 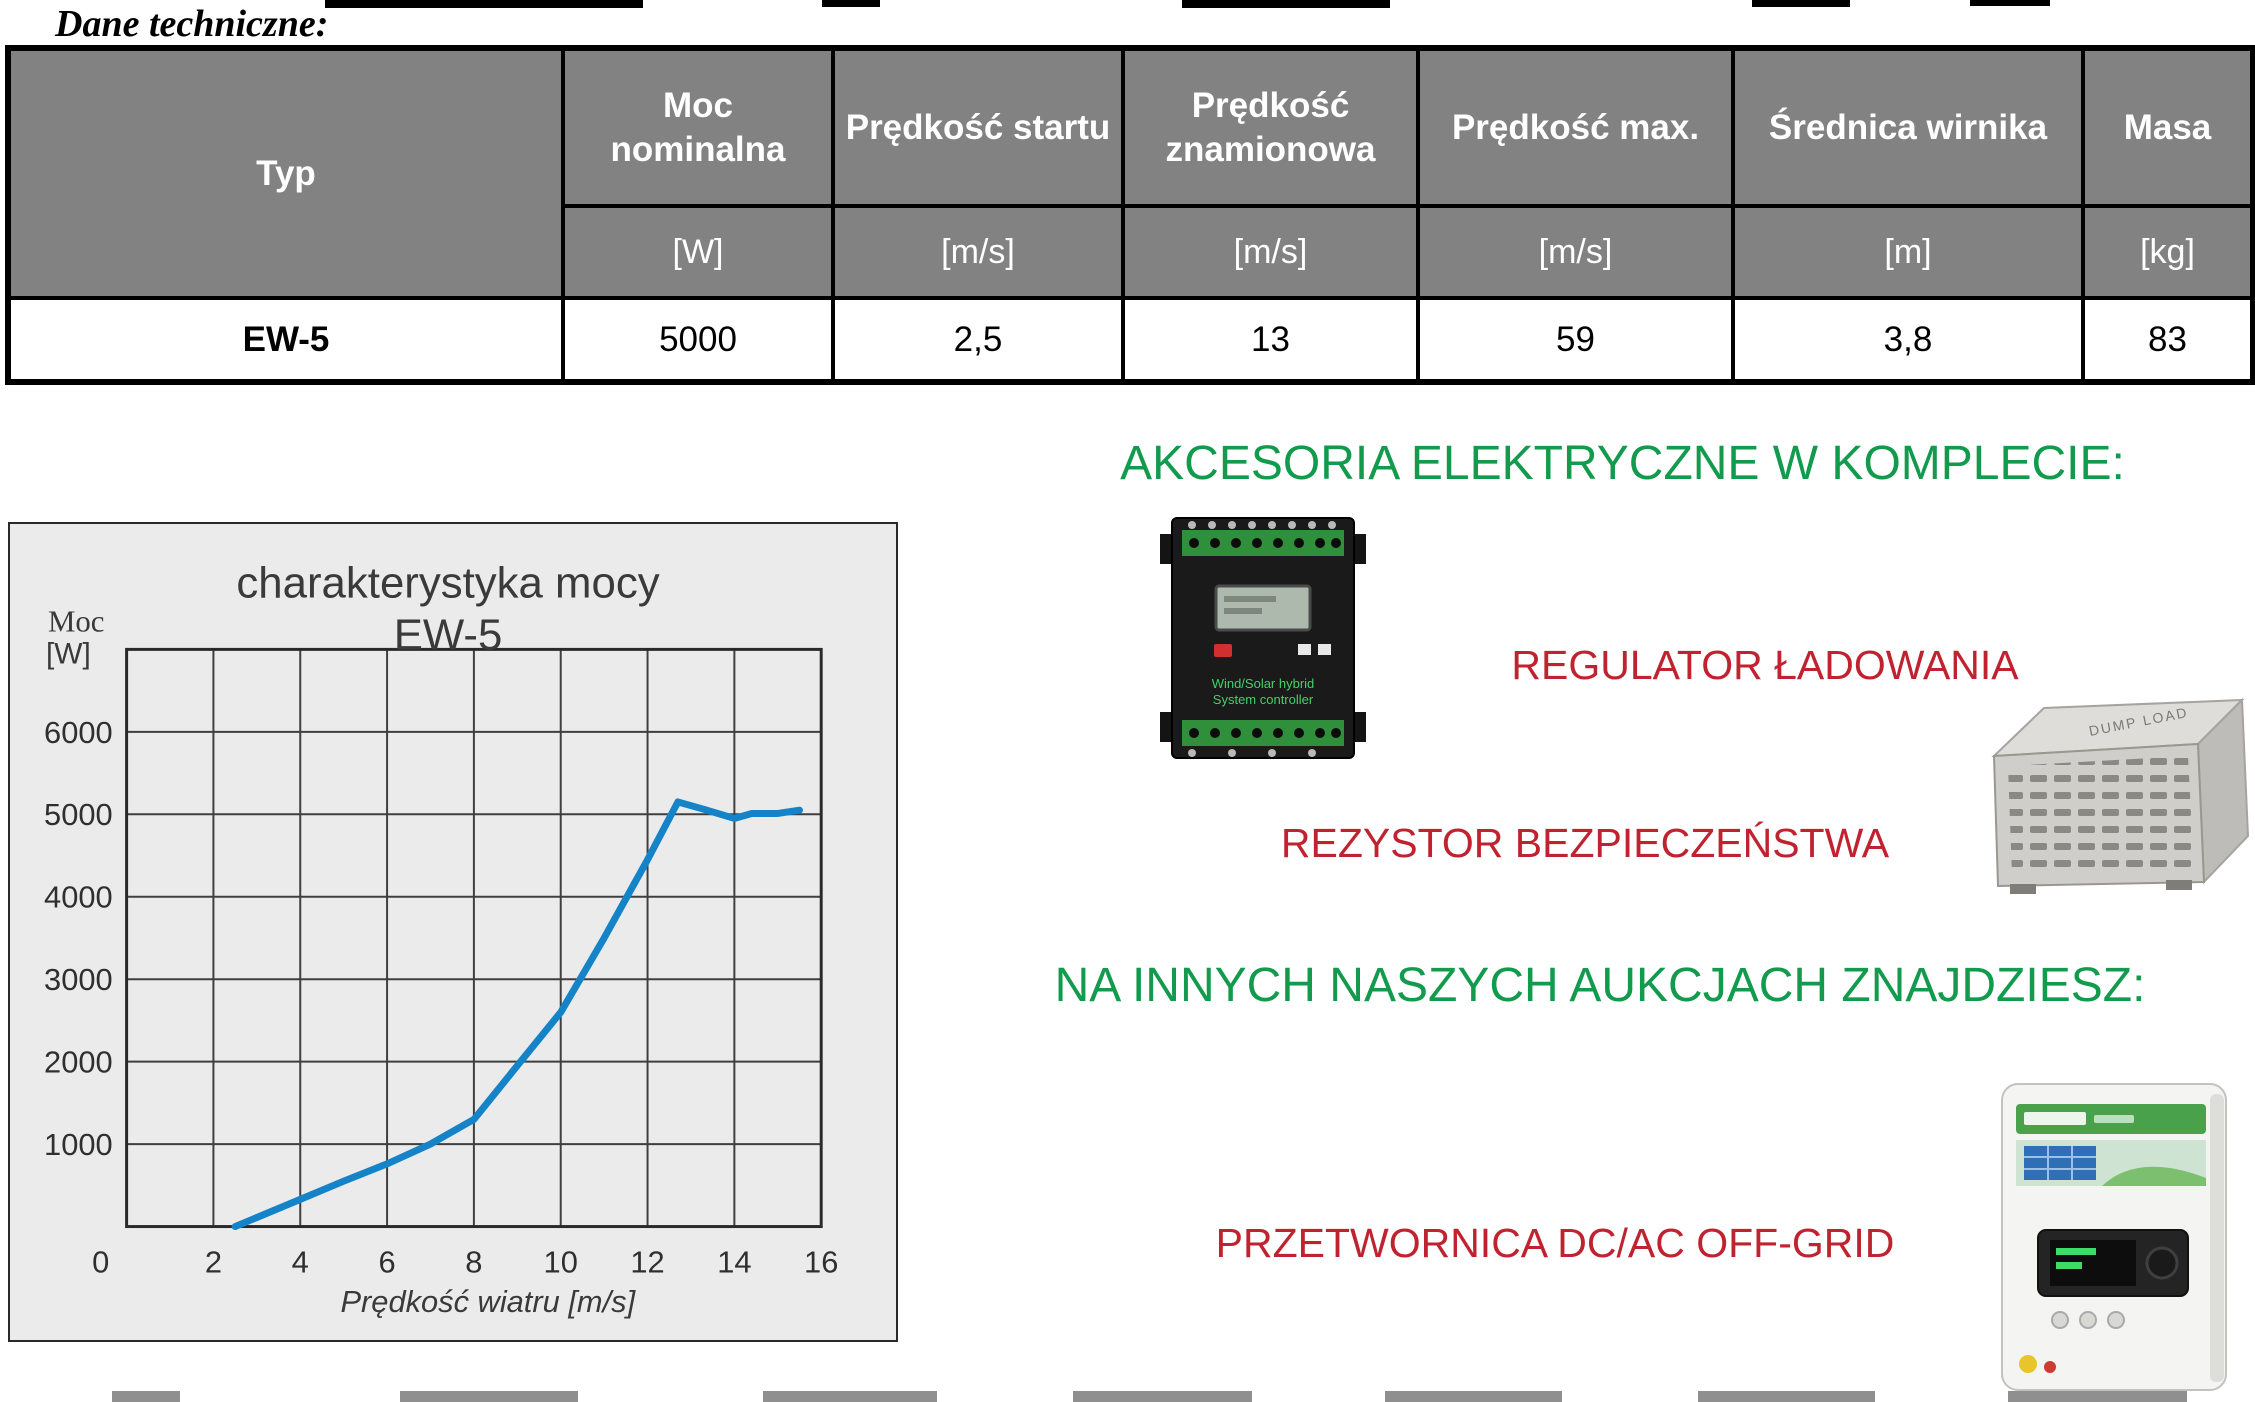 I want to click on table-row: EW-5 5000 2,5 13 59 3,8 83, so click(x=1130, y=340).